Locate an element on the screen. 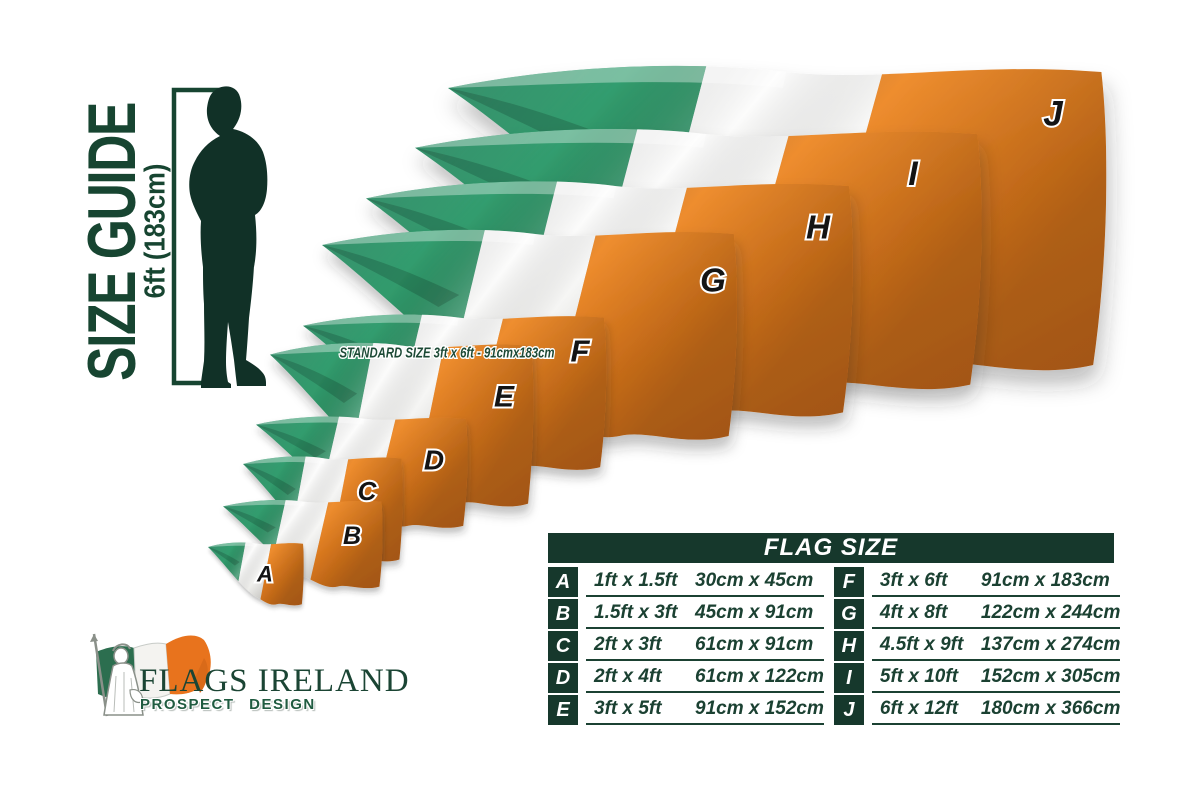 This screenshot has height=788, width=1183. size-values: 6ft x 12ft 180cm x 366cm is located at coordinates (996, 710).